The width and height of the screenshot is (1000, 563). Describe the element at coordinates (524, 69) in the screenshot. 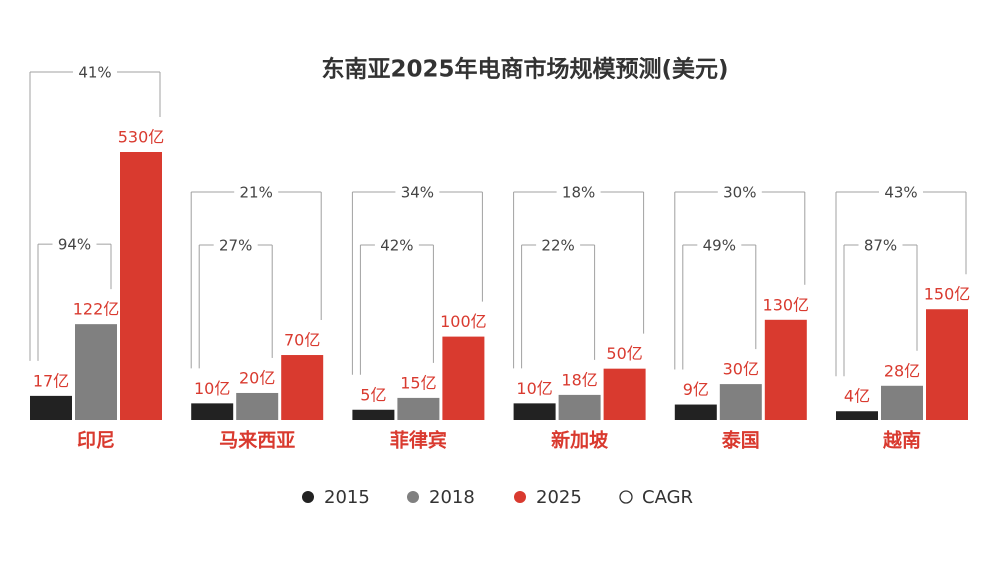

I see `chart-title: 东南亚2025年电商市场规模预测(美元)` at that location.